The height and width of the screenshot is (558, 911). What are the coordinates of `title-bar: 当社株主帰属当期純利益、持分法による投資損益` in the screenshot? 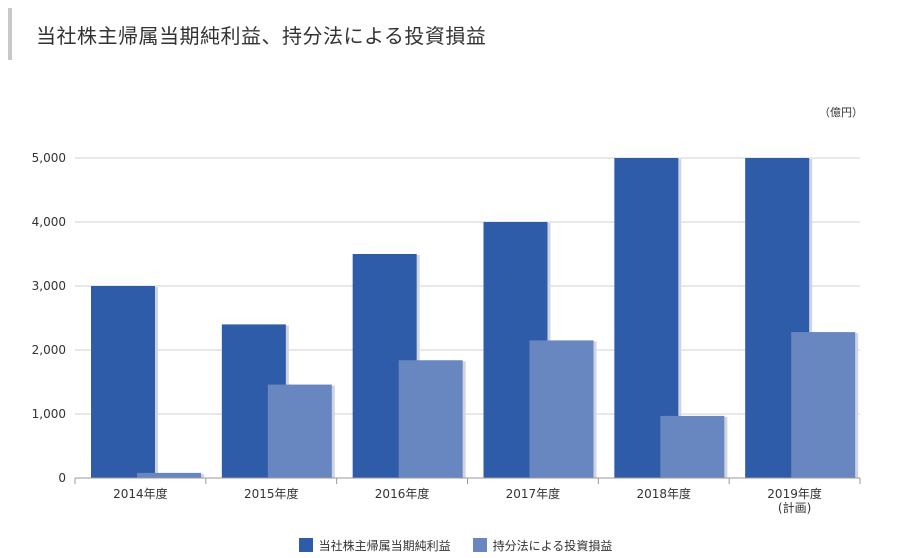 It's located at (247, 34).